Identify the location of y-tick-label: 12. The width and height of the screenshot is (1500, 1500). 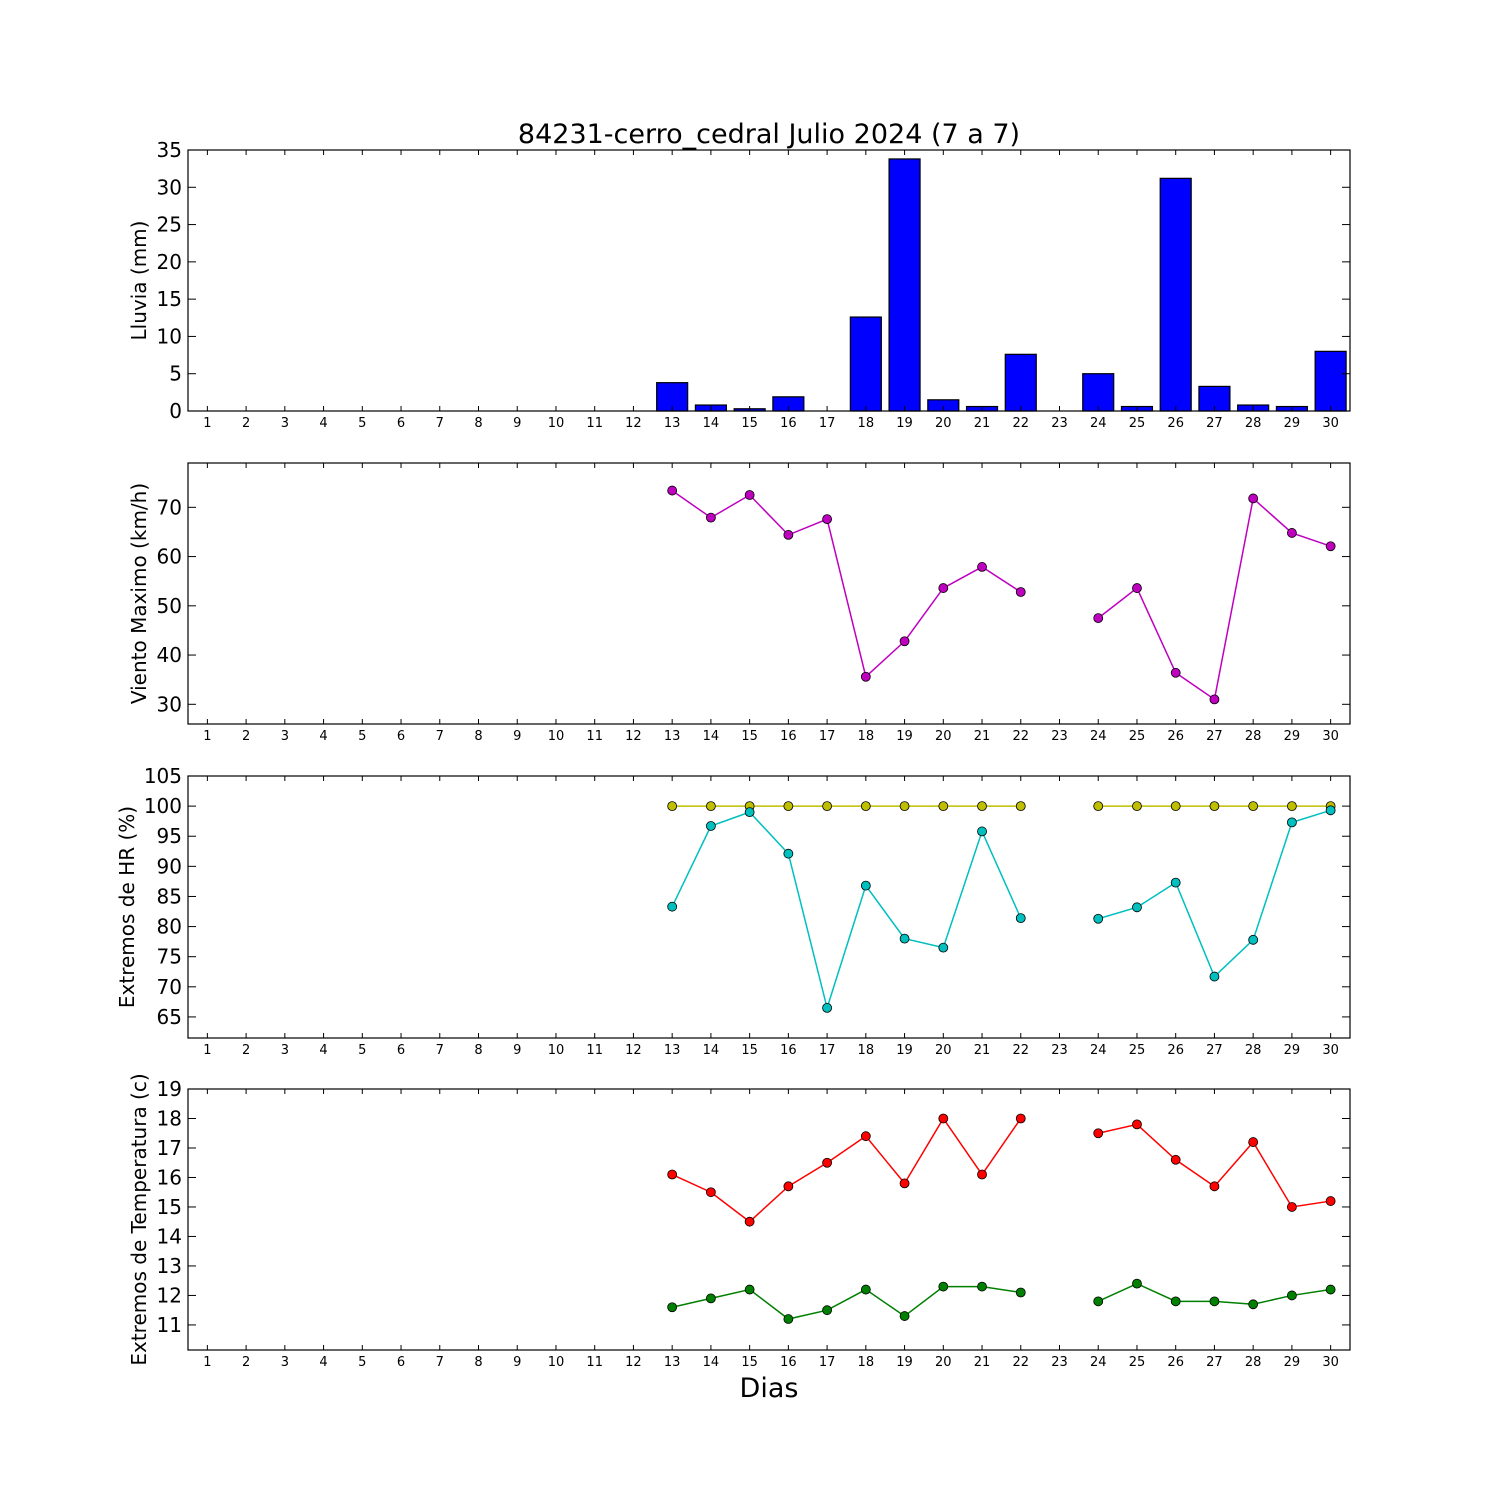
(169, 1295).